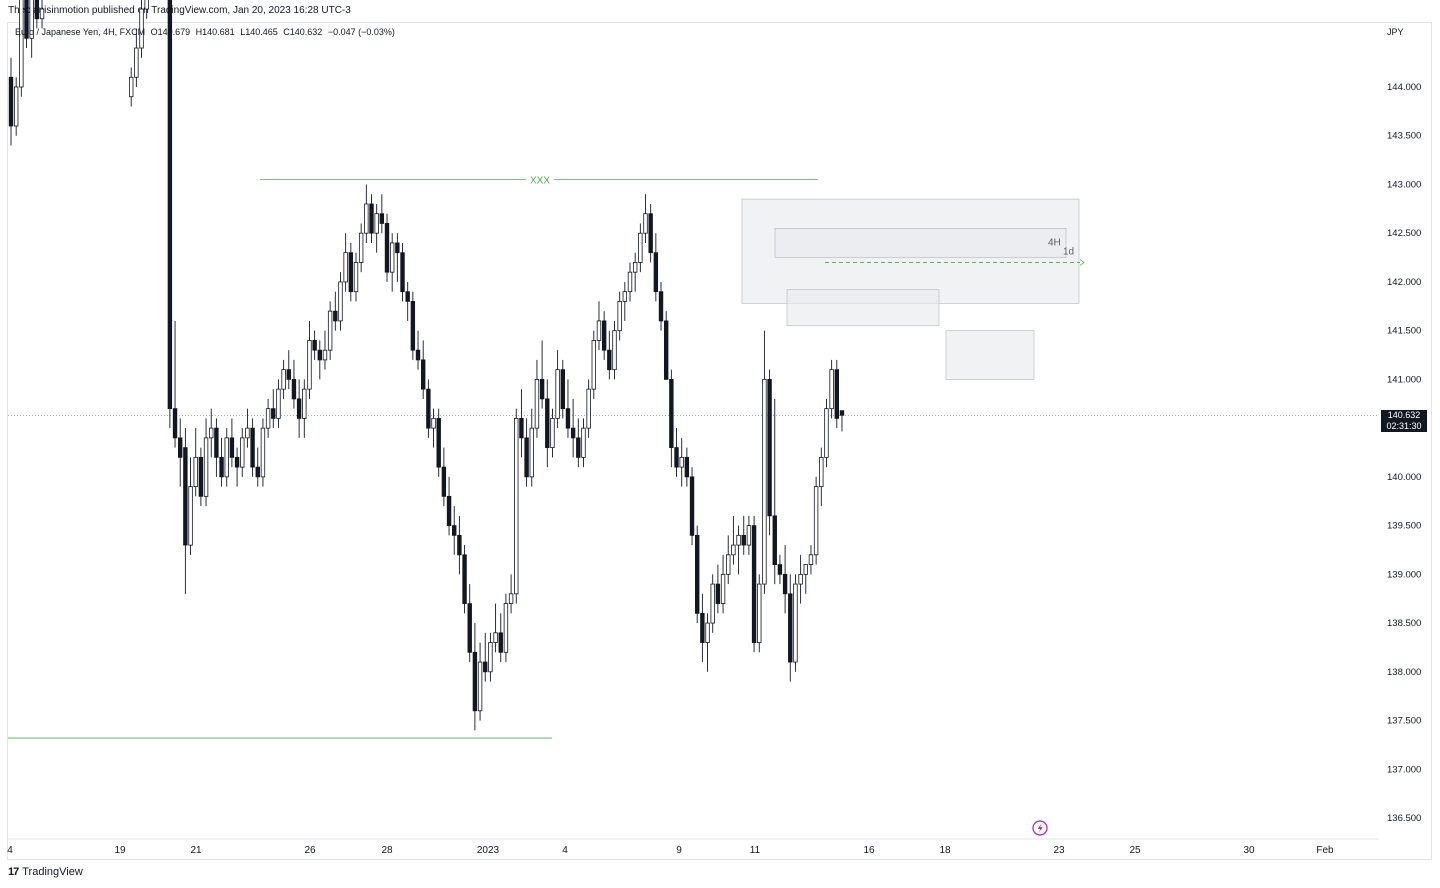 The image size is (1440, 888). What do you see at coordinates (52, 872) in the screenshot?
I see `brand-name: TradingView` at bounding box center [52, 872].